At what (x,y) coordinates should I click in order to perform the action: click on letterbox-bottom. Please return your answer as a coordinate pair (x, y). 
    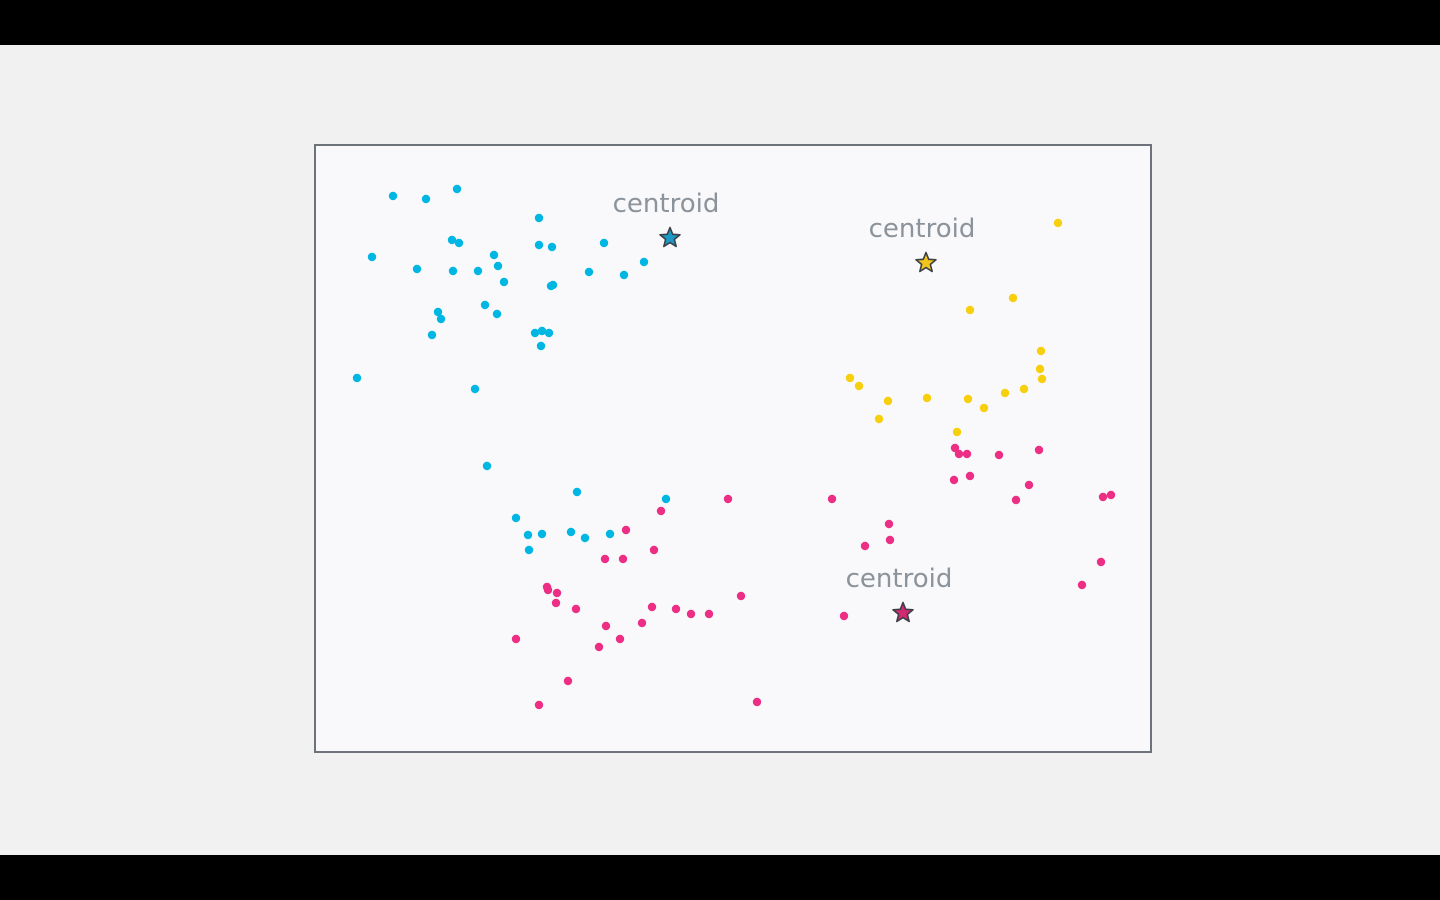
    Looking at the image, I should click on (720, 877).